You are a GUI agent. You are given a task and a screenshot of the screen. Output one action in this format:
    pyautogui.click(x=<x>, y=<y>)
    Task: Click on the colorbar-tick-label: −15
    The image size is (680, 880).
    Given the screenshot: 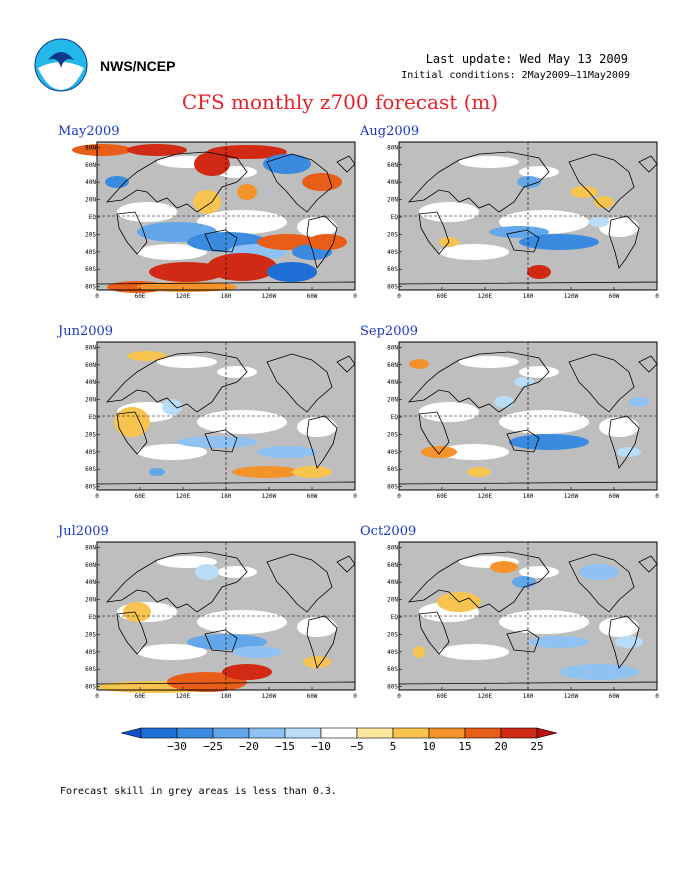 What is the action you would take?
    pyautogui.click(x=285, y=746)
    